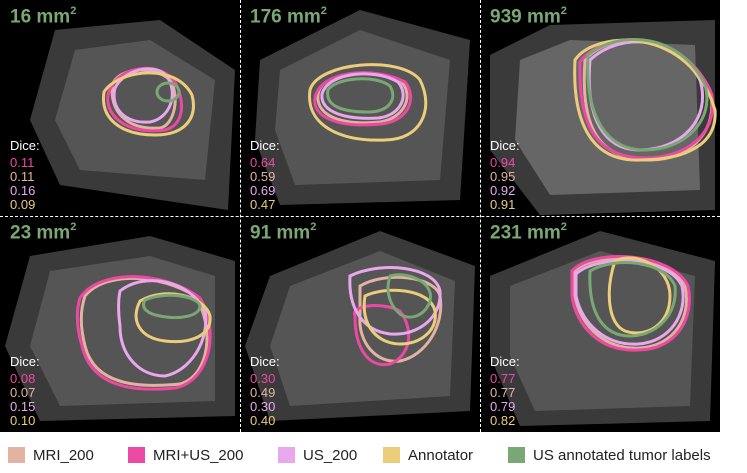 Image resolution: width=747 pixels, height=473 pixels. I want to click on legend-item-mri-200: MRI_200, so click(51, 455).